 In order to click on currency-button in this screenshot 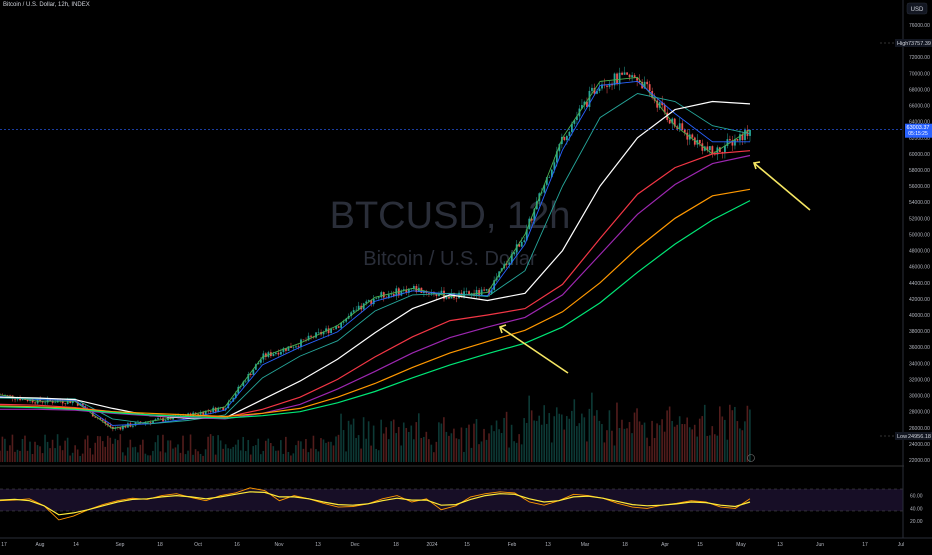, I will do `click(917, 8)`.